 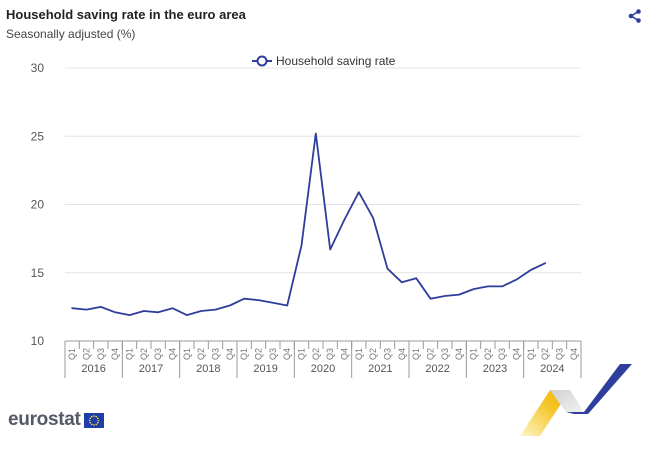 What do you see at coordinates (576, 400) in the screenshot?
I see `decorative-ribbon-icon` at bounding box center [576, 400].